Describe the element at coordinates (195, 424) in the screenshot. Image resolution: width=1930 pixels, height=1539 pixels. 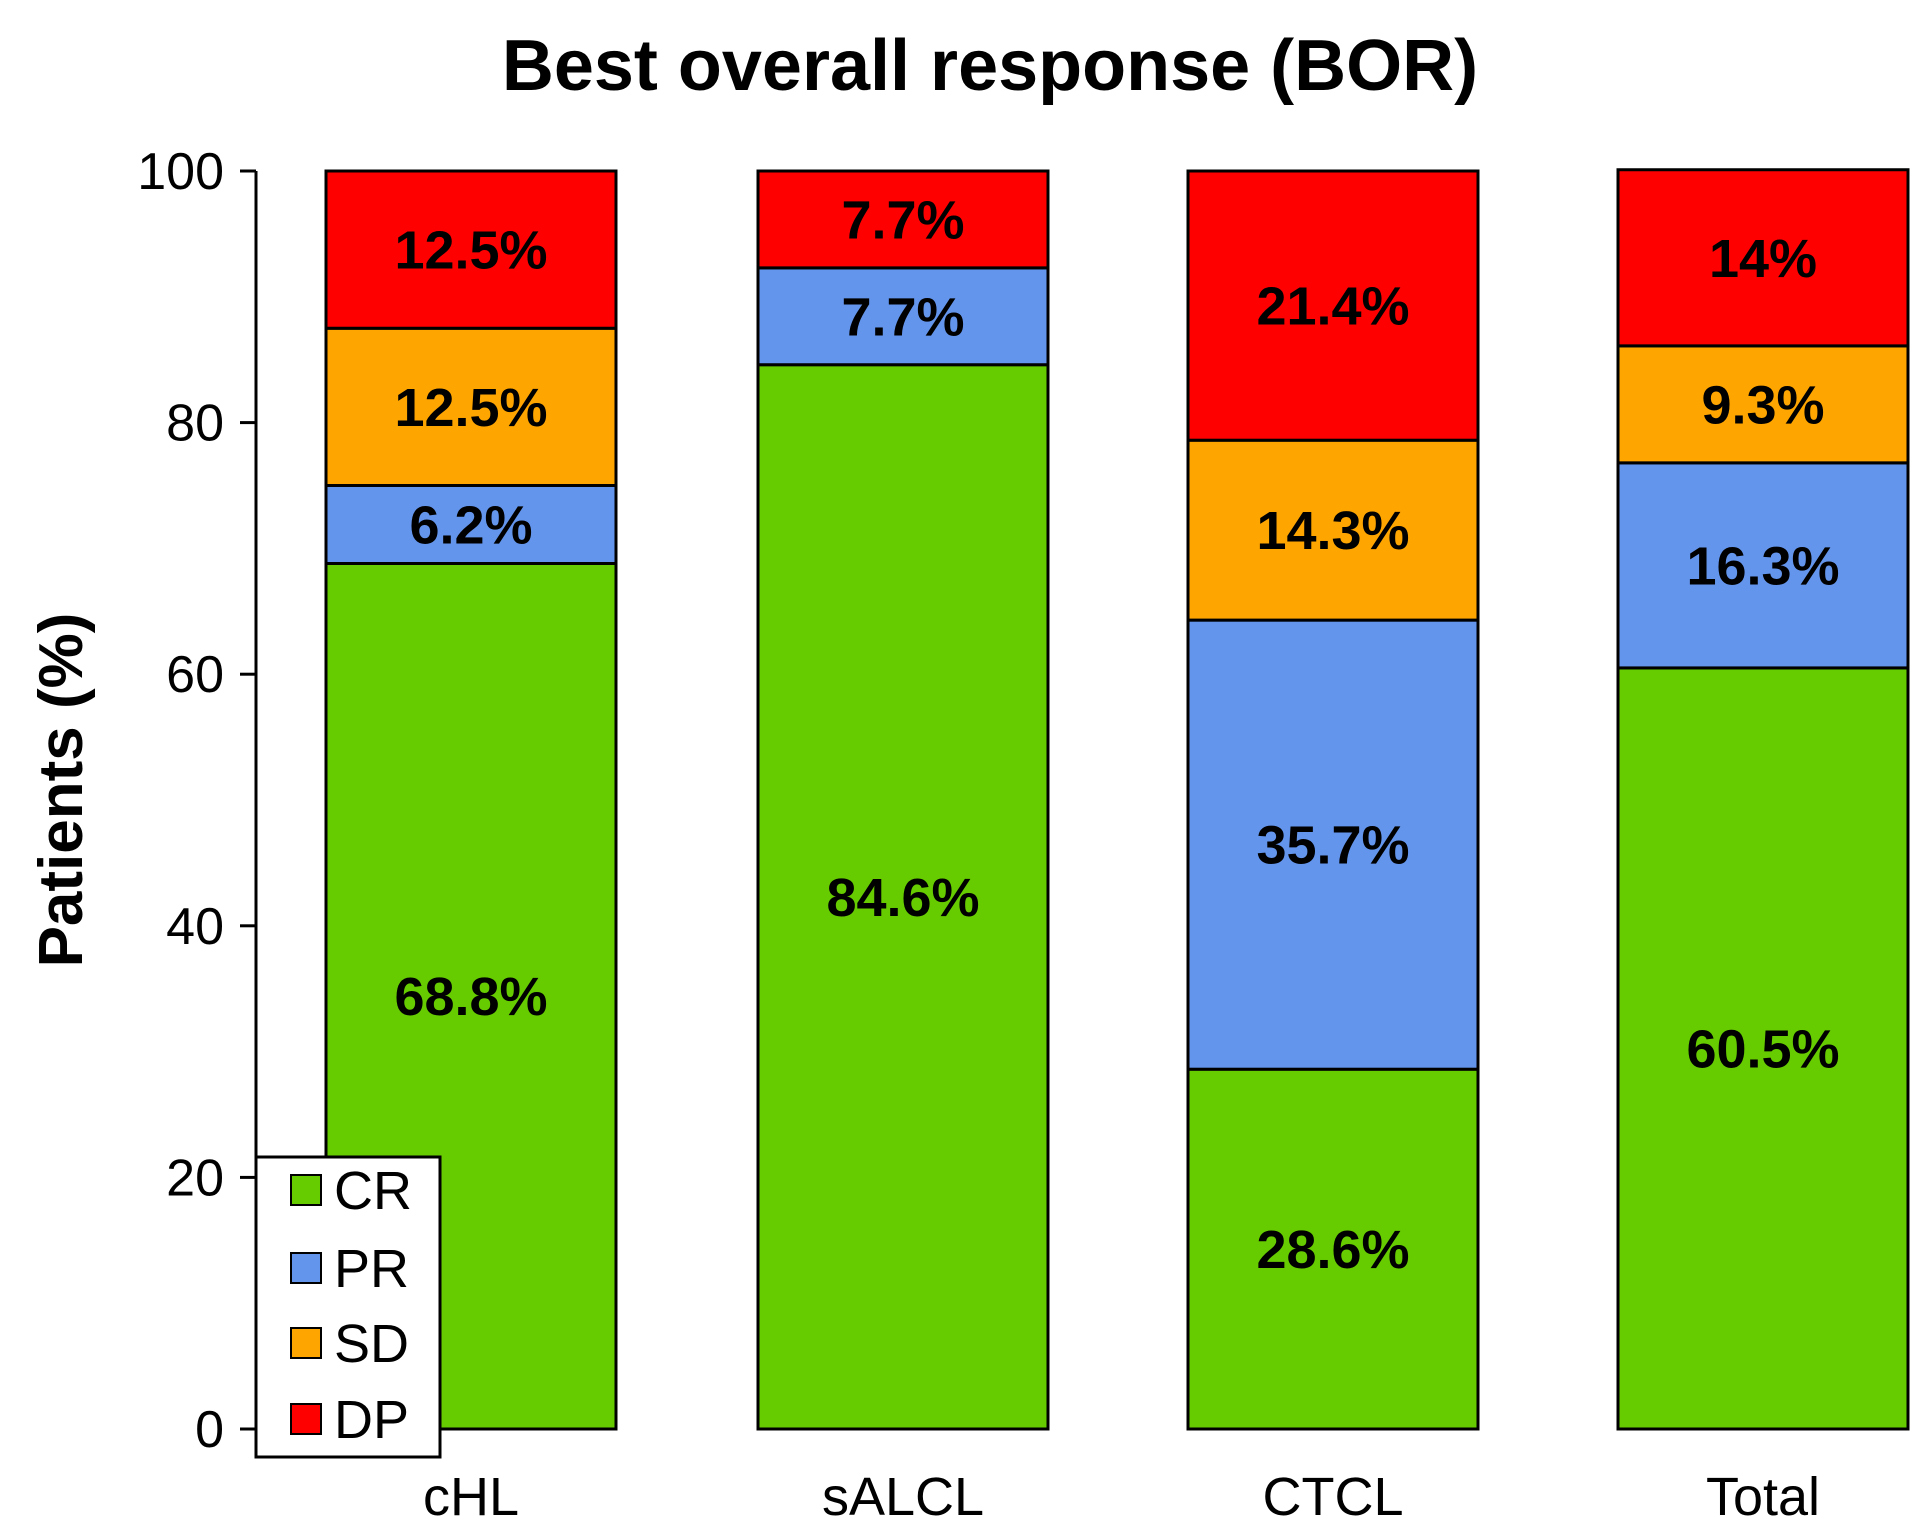
I see `y-tick-label: 80` at that location.